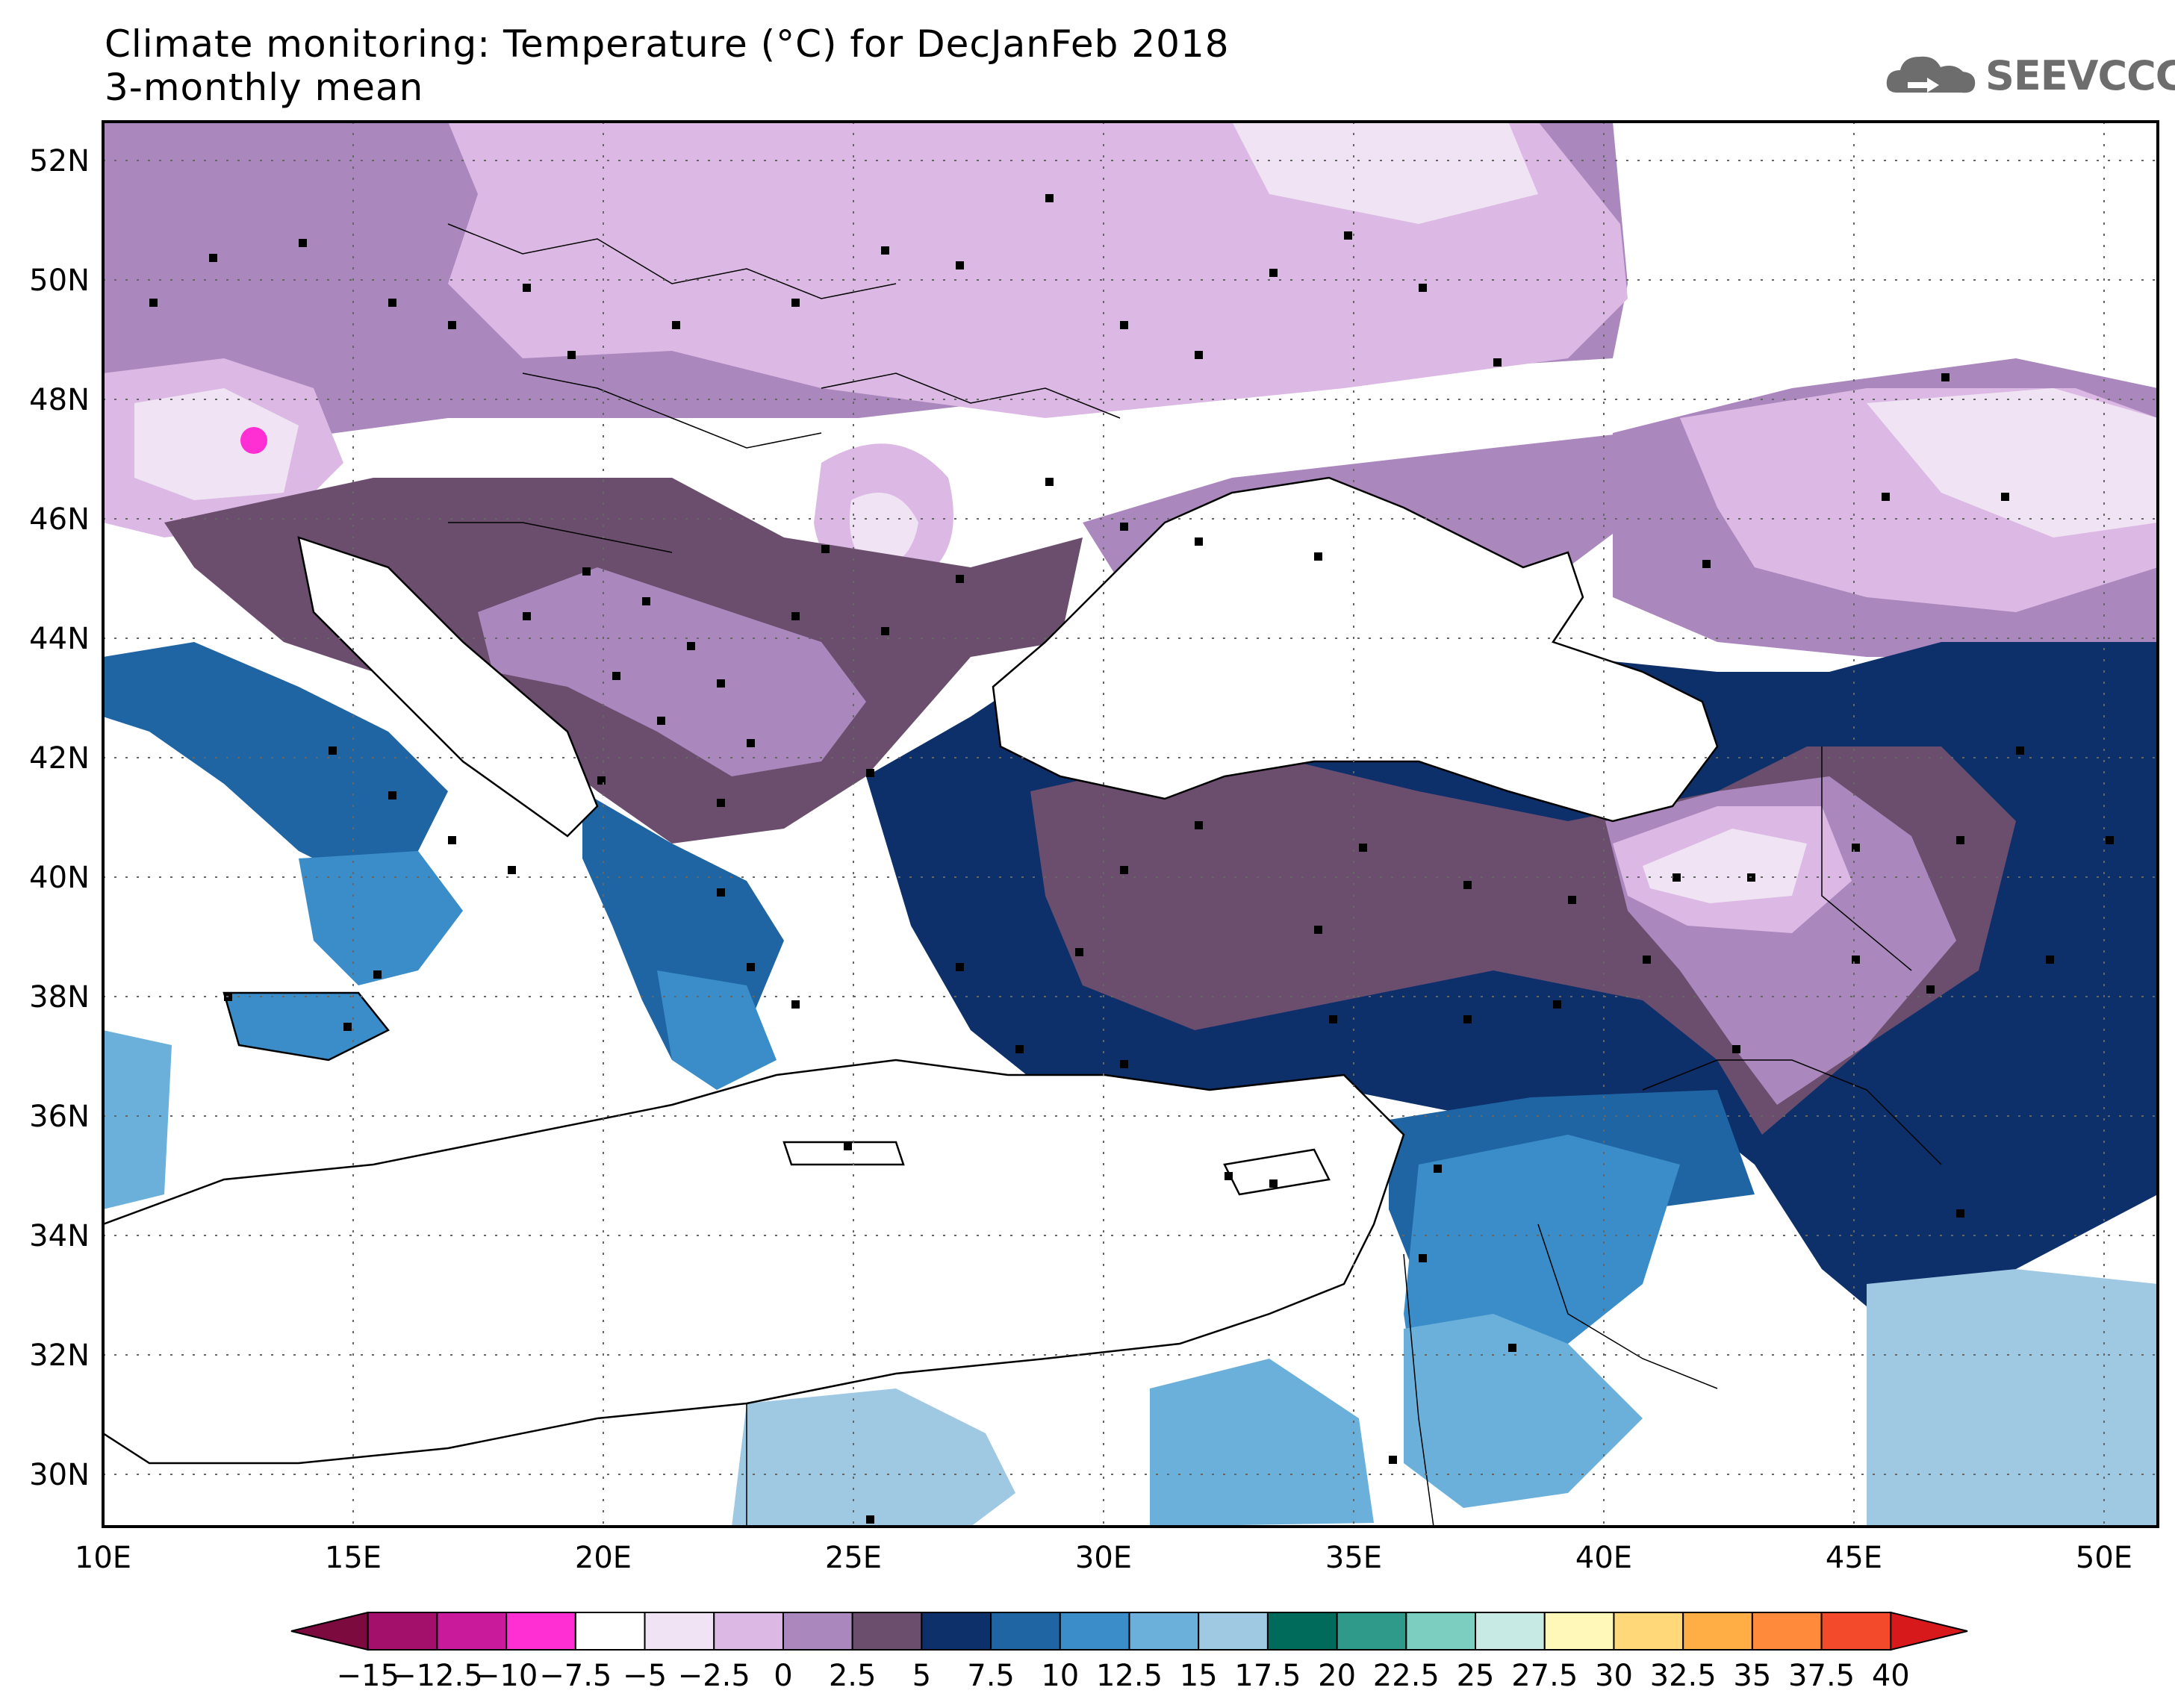  Describe the element at coordinates (216, 444) in the screenshot. I see `cold-spot-alps-core` at that location.